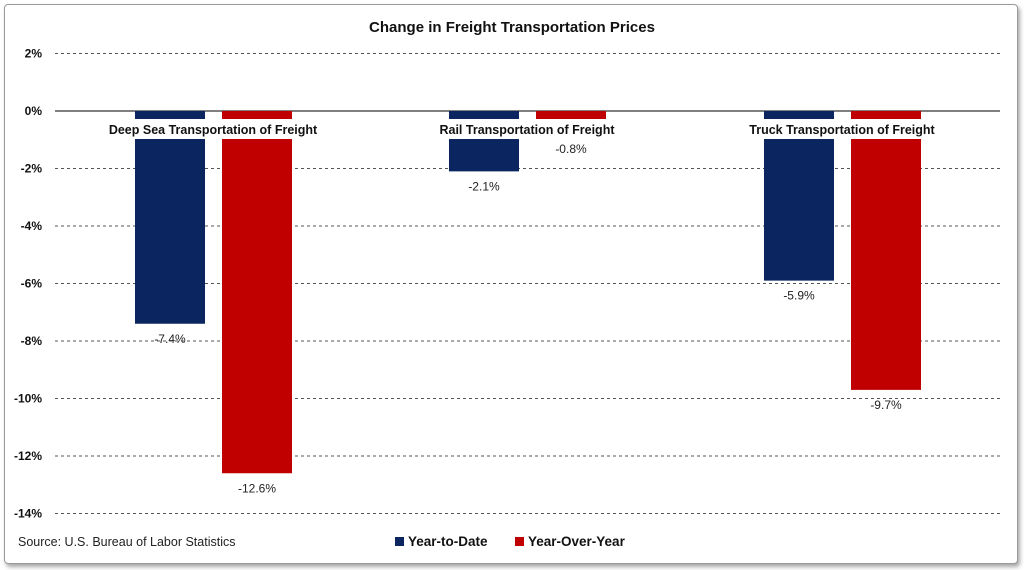 The image size is (1024, 570). Describe the element at coordinates (28, 514) in the screenshot. I see `y-tick-label: -14%` at that location.